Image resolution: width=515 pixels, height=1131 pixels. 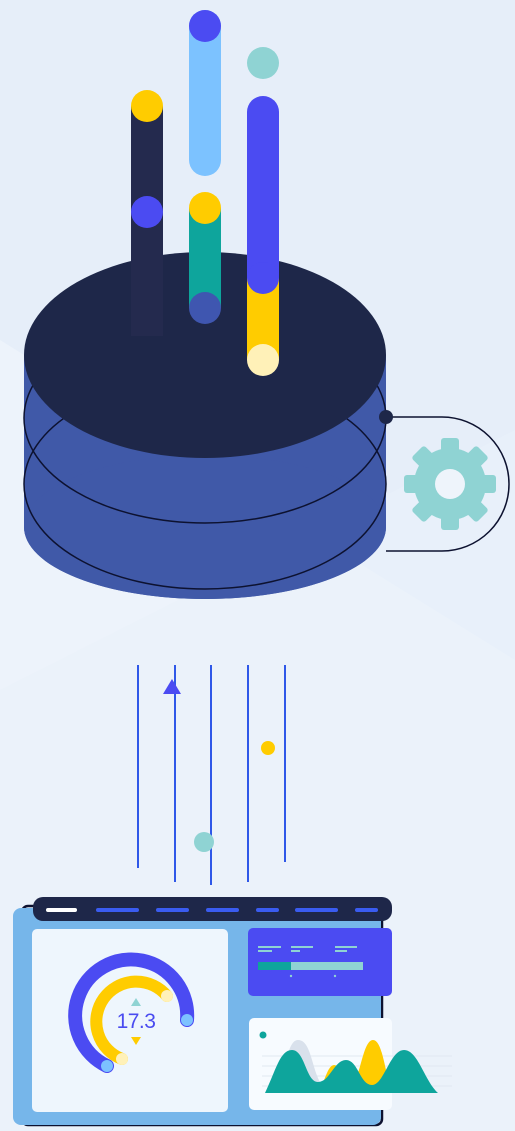 What do you see at coordinates (205, 208) in the screenshot?
I see `bar-teal-cap-top` at bounding box center [205, 208].